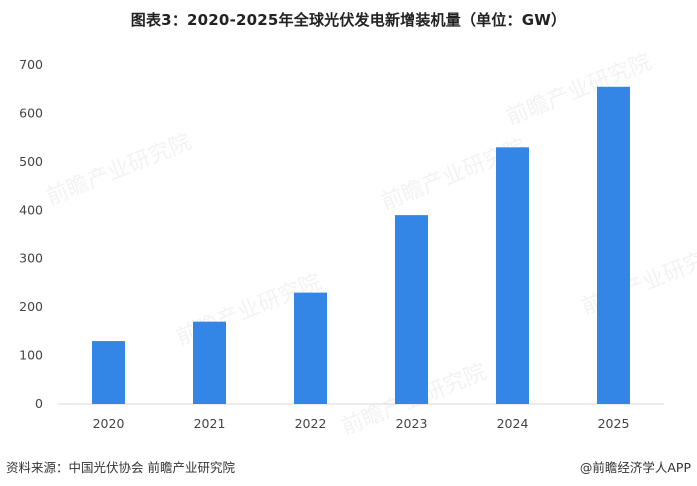 The height and width of the screenshot is (486, 697). What do you see at coordinates (31, 64) in the screenshot?
I see `y-tick-label: 700` at bounding box center [31, 64].